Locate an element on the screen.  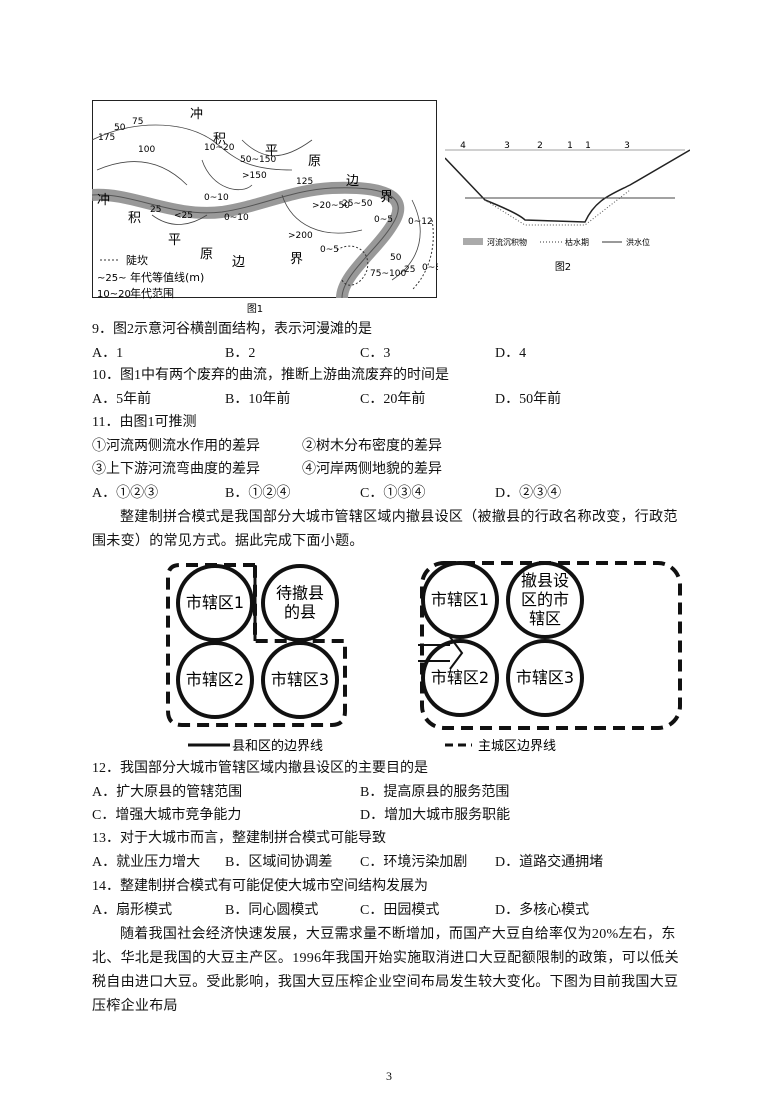
circle-label: 区的市 is located at coordinates (545, 599).